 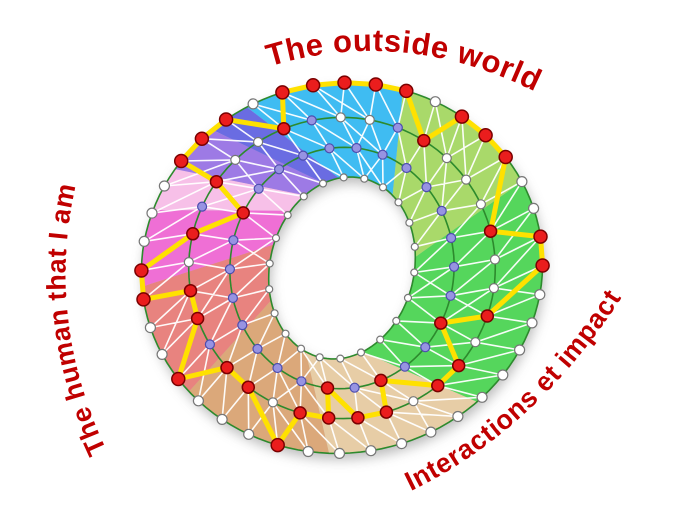 I want to click on sector-indigo, so click(x=275, y=145).